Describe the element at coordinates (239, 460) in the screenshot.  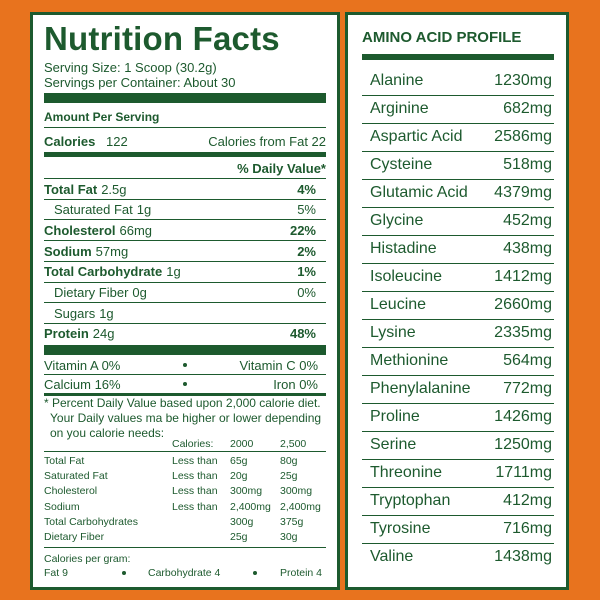
I see `dv-table-cell: 65g` at that location.